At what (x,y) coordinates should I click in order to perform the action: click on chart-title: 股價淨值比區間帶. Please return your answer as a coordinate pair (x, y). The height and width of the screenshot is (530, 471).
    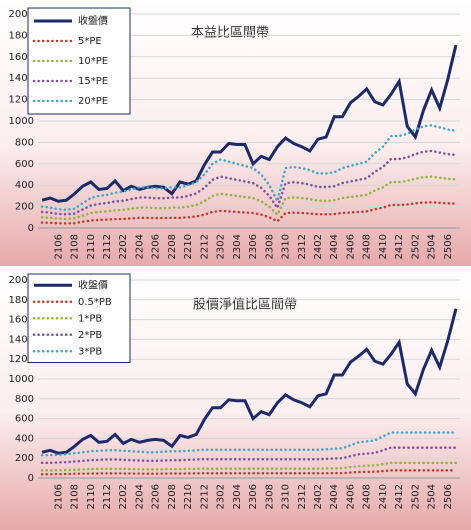
    Looking at the image, I should click on (245, 305).